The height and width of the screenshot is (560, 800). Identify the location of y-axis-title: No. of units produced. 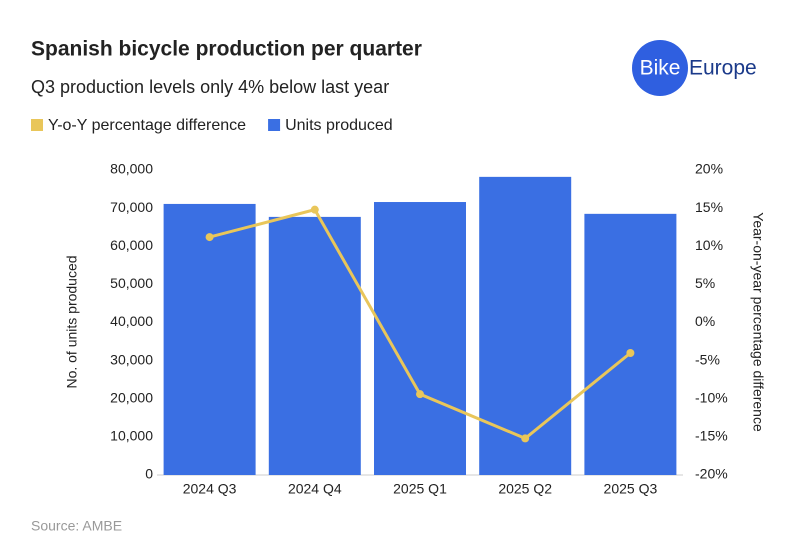
(72, 321).